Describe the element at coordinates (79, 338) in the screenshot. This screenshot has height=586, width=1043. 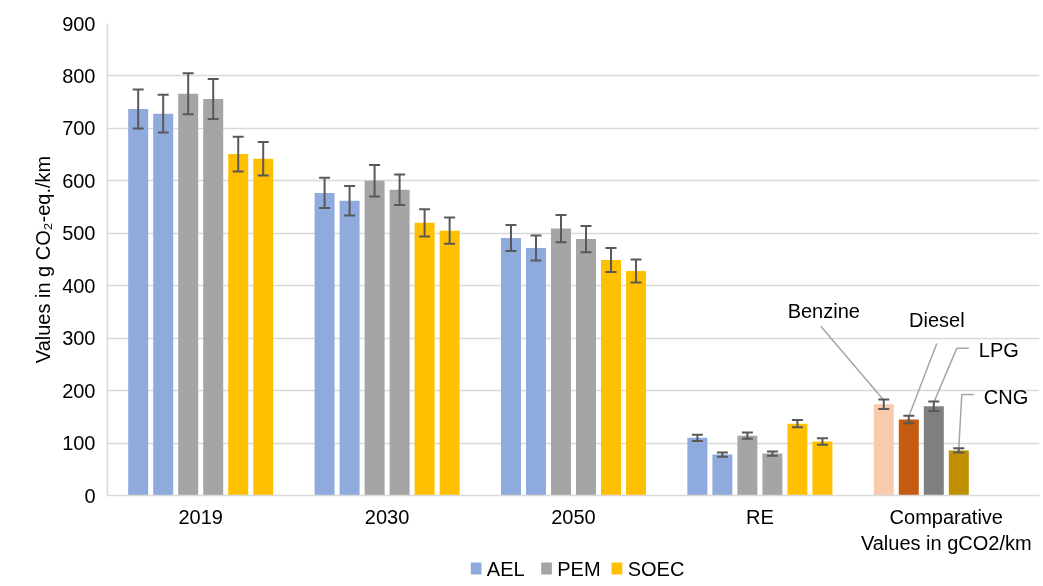
I see `y-tick-label: 300` at that location.